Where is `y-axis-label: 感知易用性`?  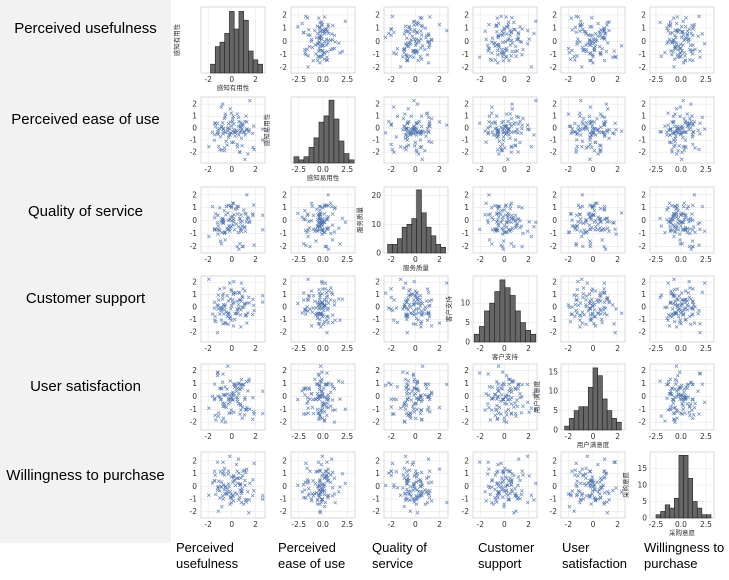
y-axis-label: 感知易用性 is located at coordinates (266, 129).